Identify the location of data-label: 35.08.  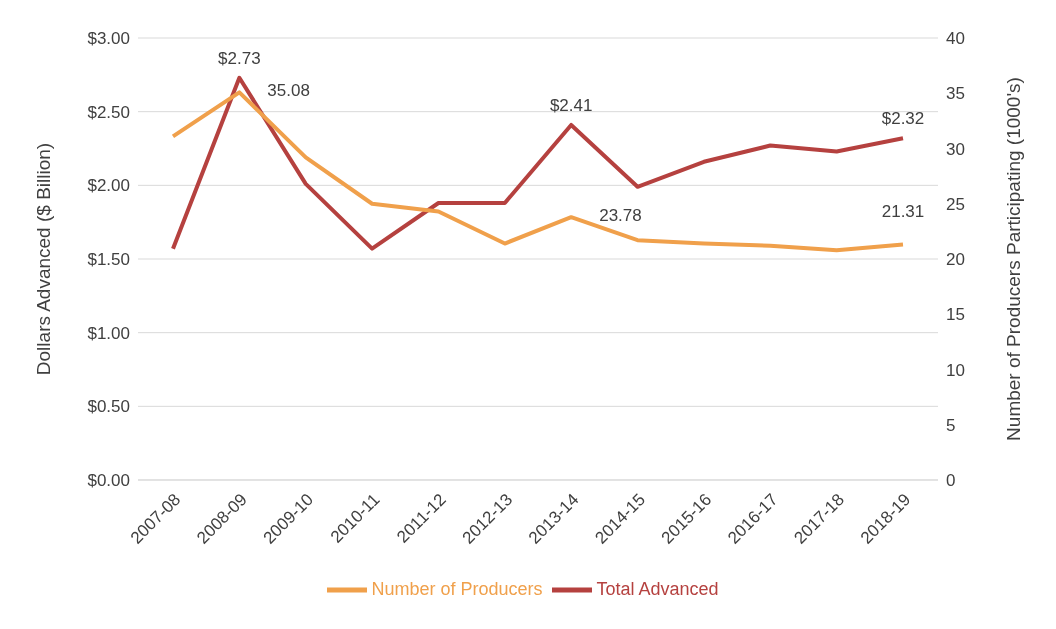
(288, 91).